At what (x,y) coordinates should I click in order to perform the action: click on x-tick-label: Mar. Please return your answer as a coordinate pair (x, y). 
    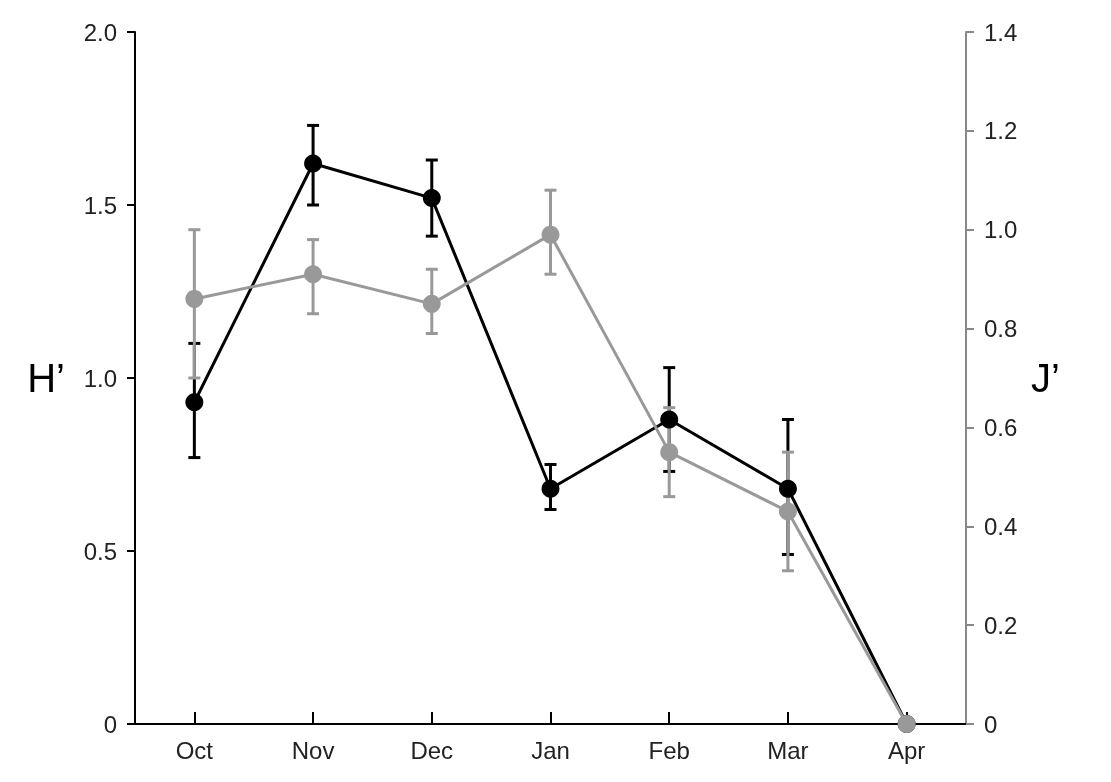
    Looking at the image, I should click on (788, 750).